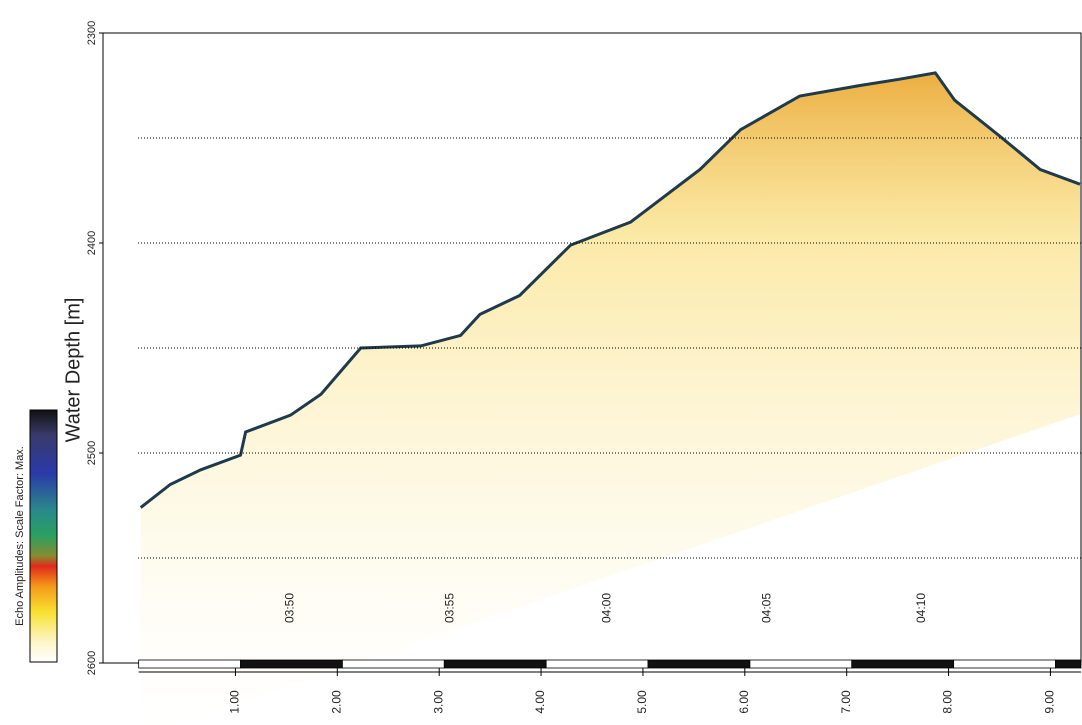 The height and width of the screenshot is (725, 1082). I want to click on x-tick-label: 4.00, so click(540, 702).